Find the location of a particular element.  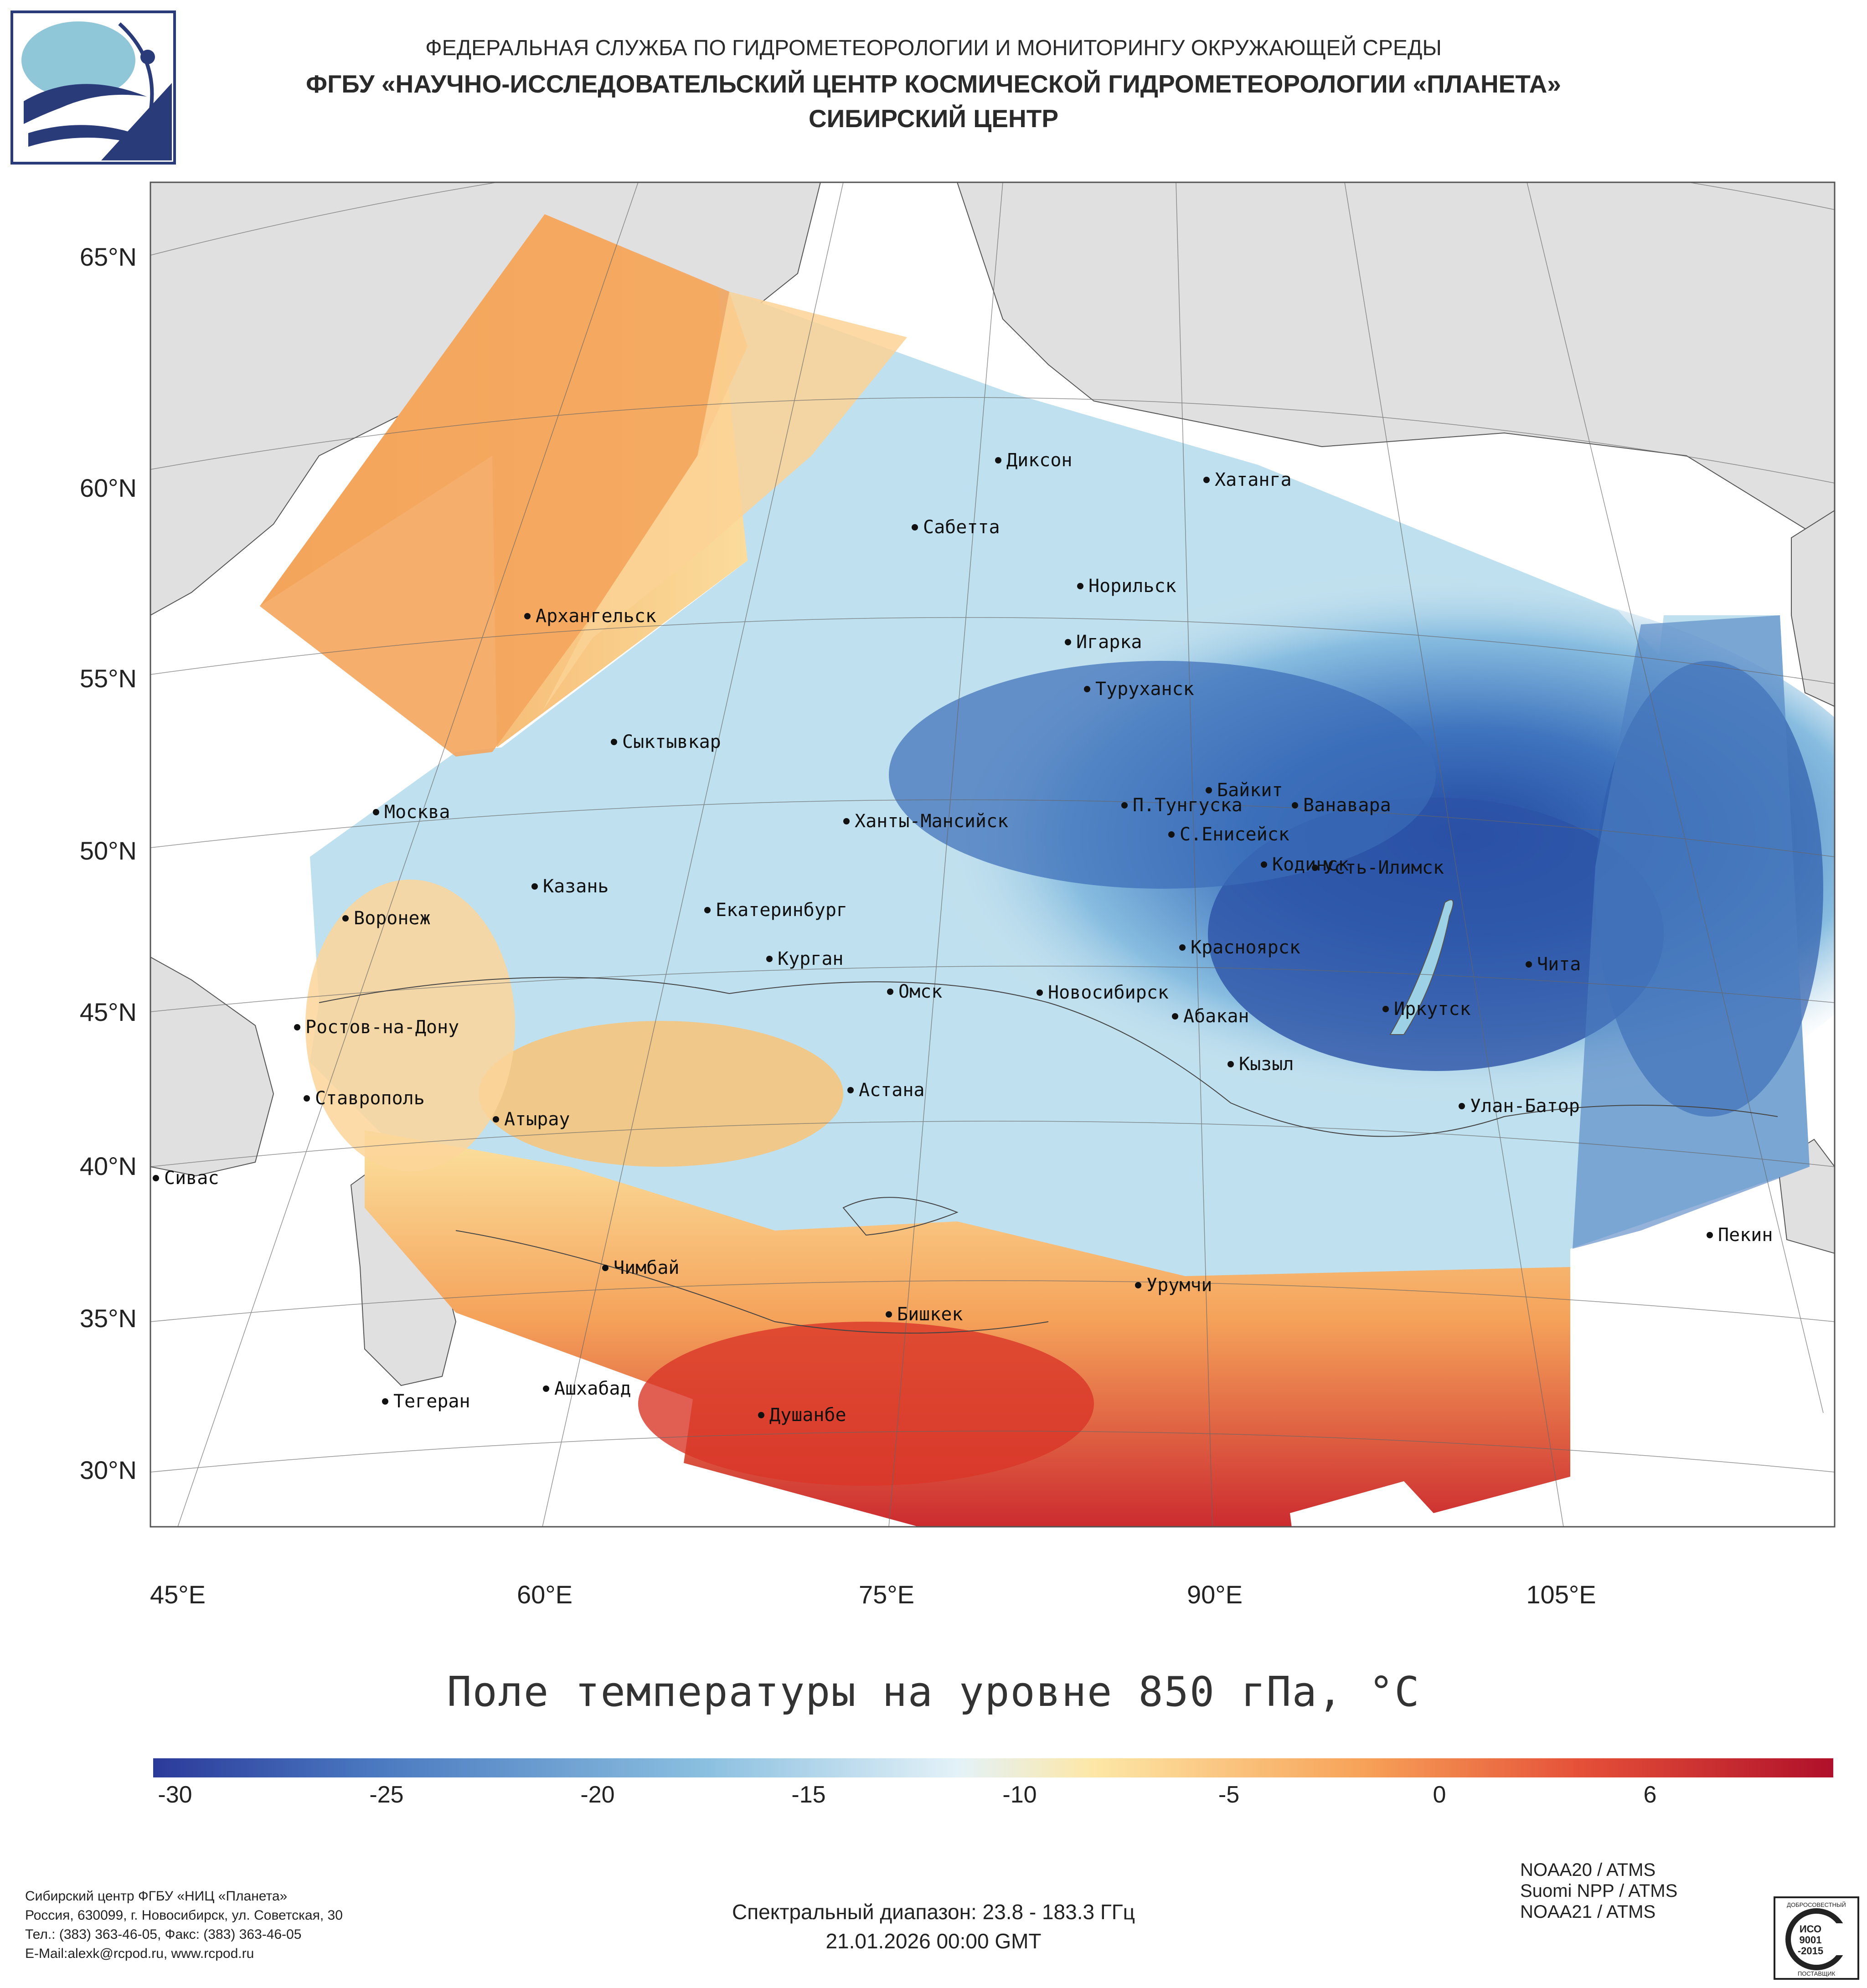

city-label: Ставрополь is located at coordinates (370, 1099).